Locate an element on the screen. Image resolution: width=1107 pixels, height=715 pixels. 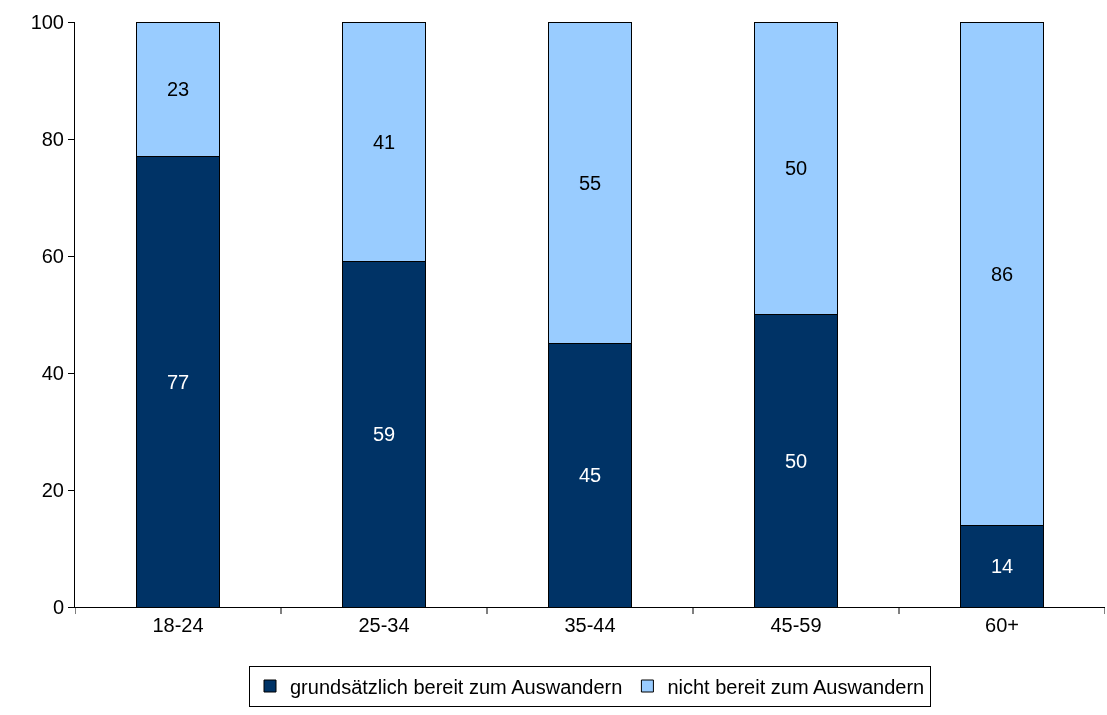
data-label: 59 is located at coordinates (384, 434).